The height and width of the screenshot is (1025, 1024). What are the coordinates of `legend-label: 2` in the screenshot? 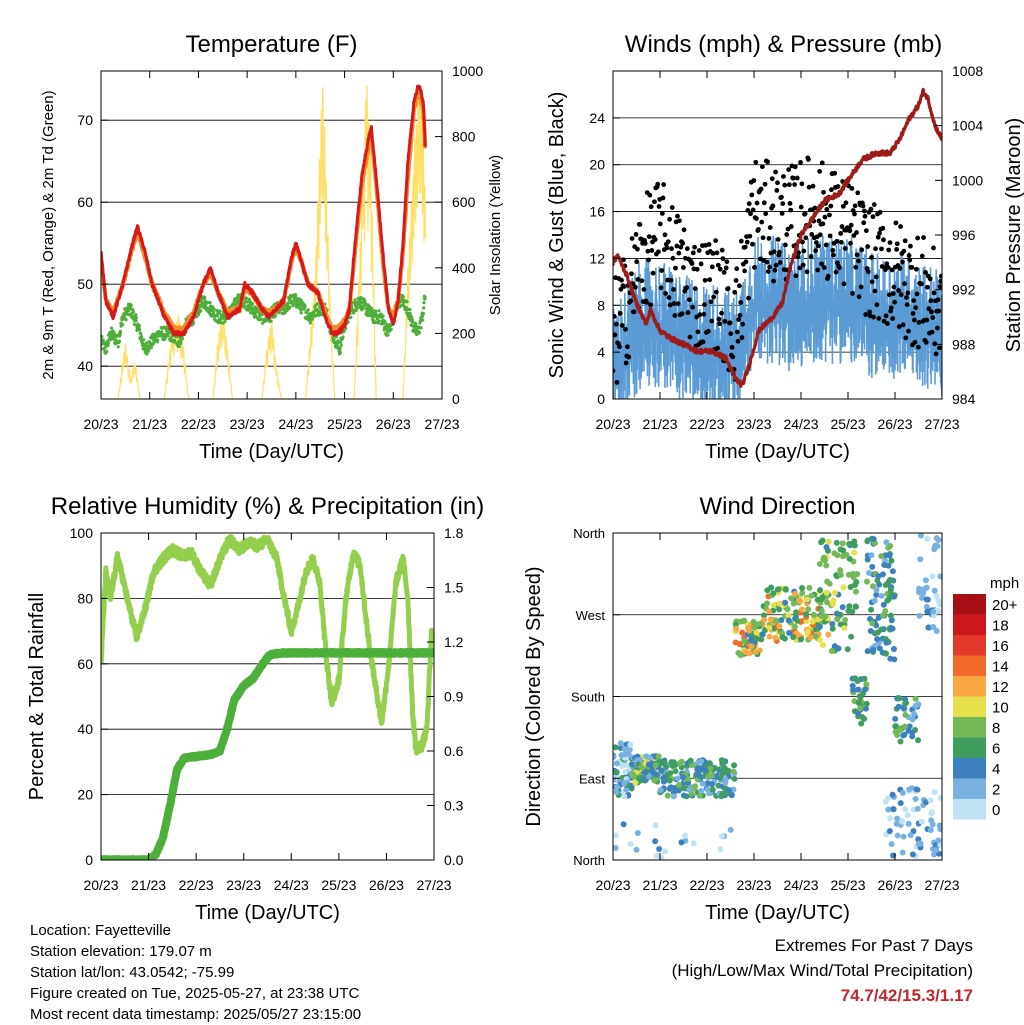 It's located at (996, 790).